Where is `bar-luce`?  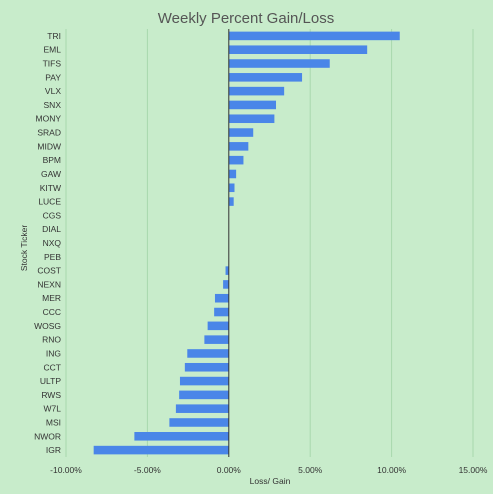
bar-luce is located at coordinates (231, 201).